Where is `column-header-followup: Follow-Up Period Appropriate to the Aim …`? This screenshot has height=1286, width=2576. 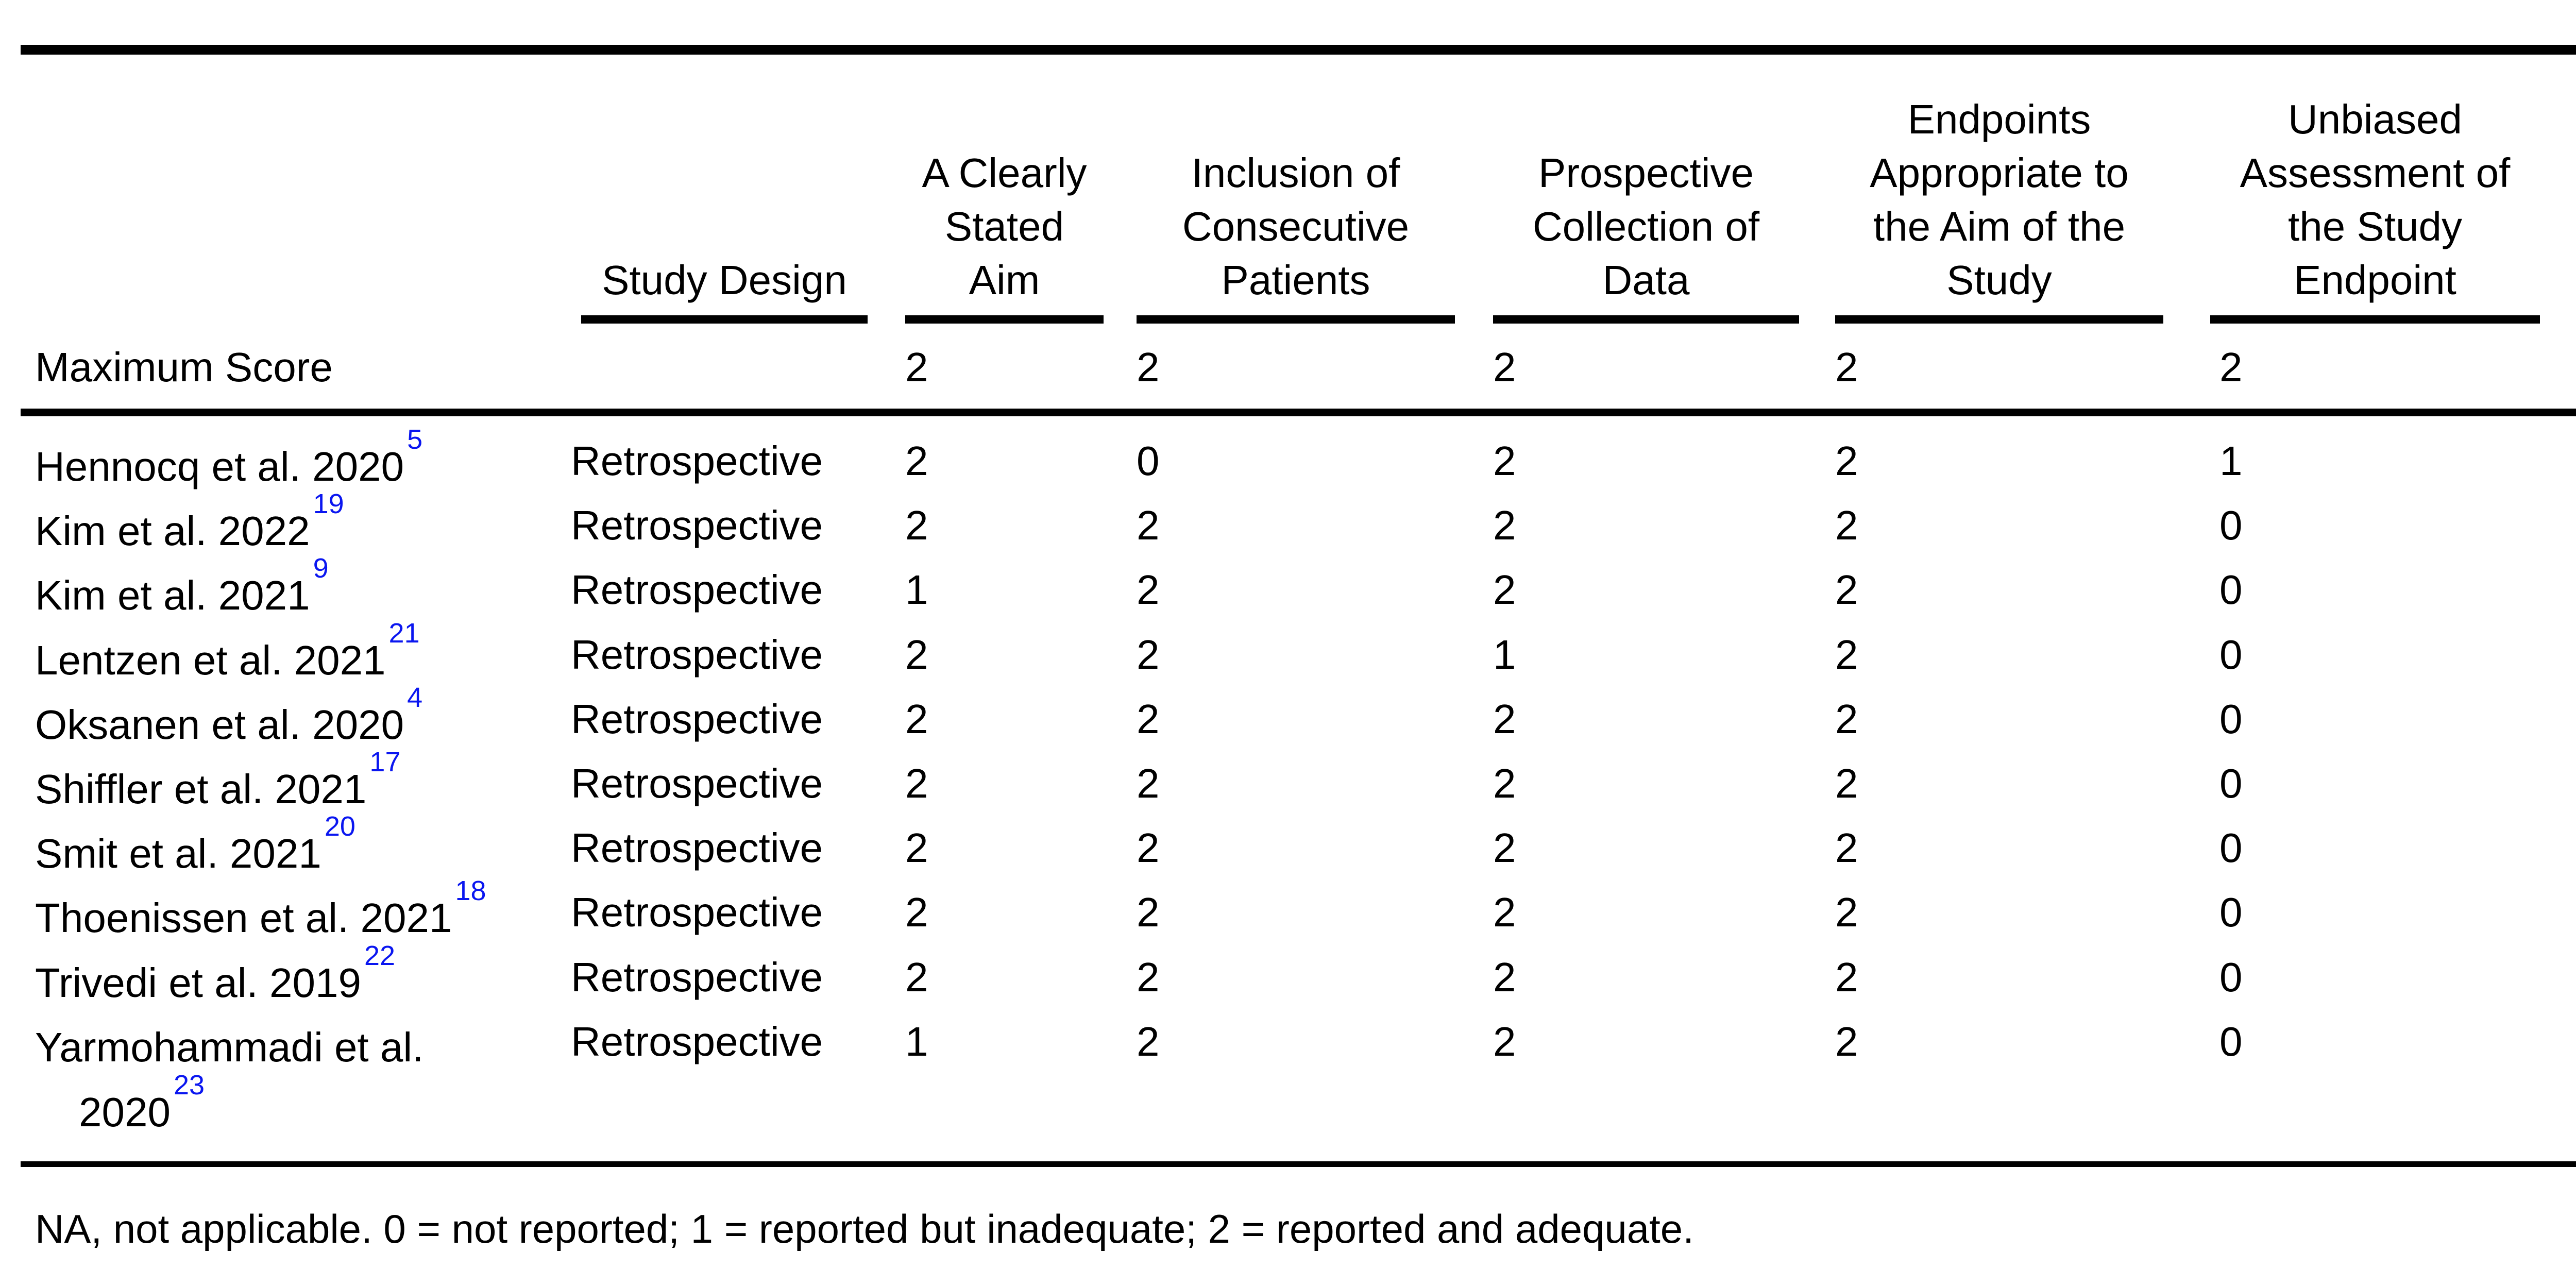 column-header-followup: Follow-Up Period Appropriate to the Aim … is located at coordinates (2562, 200).